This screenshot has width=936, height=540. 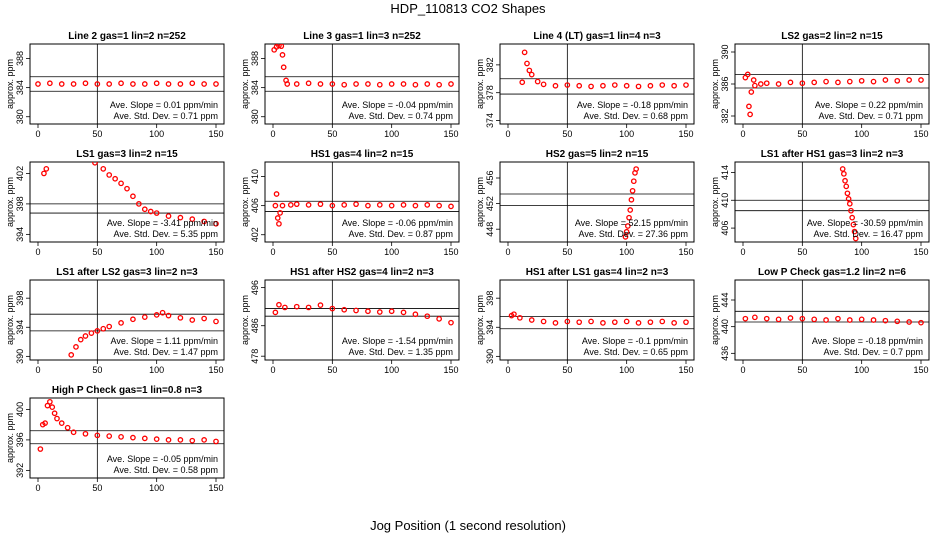 What do you see at coordinates (725, 200) in the screenshot?
I see `y-tick-label: 410` at bounding box center [725, 200].